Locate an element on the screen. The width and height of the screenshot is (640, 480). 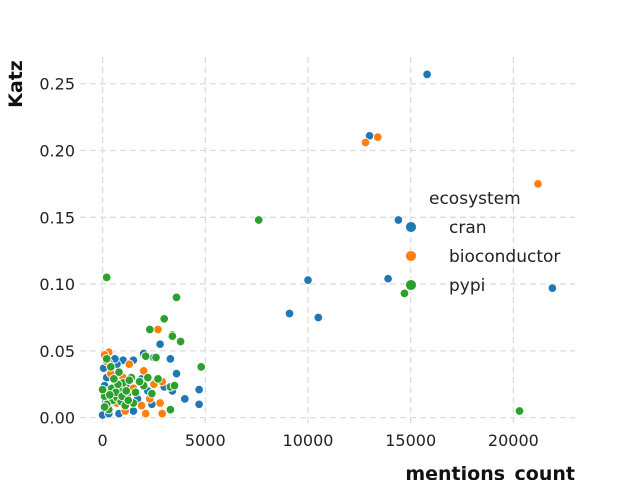
bioconductor-legend-label: bioconductor is located at coordinates (504, 257).